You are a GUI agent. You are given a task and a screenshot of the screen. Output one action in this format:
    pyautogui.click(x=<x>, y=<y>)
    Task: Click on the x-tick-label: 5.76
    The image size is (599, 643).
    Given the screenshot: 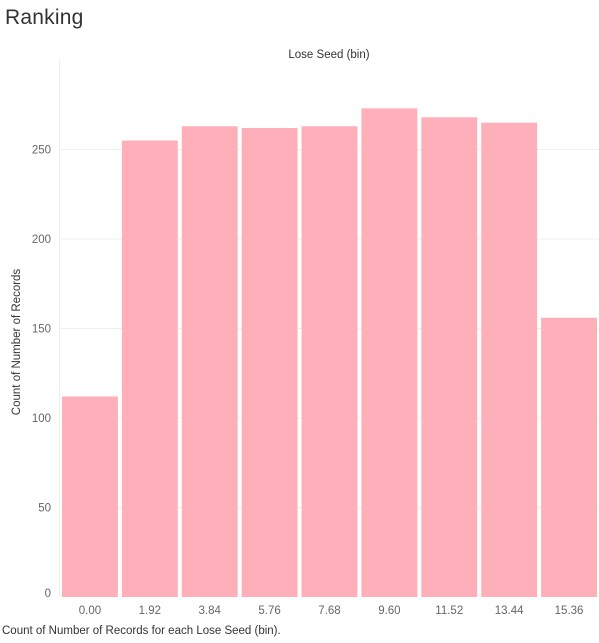 What is the action you would take?
    pyautogui.click(x=269, y=611)
    